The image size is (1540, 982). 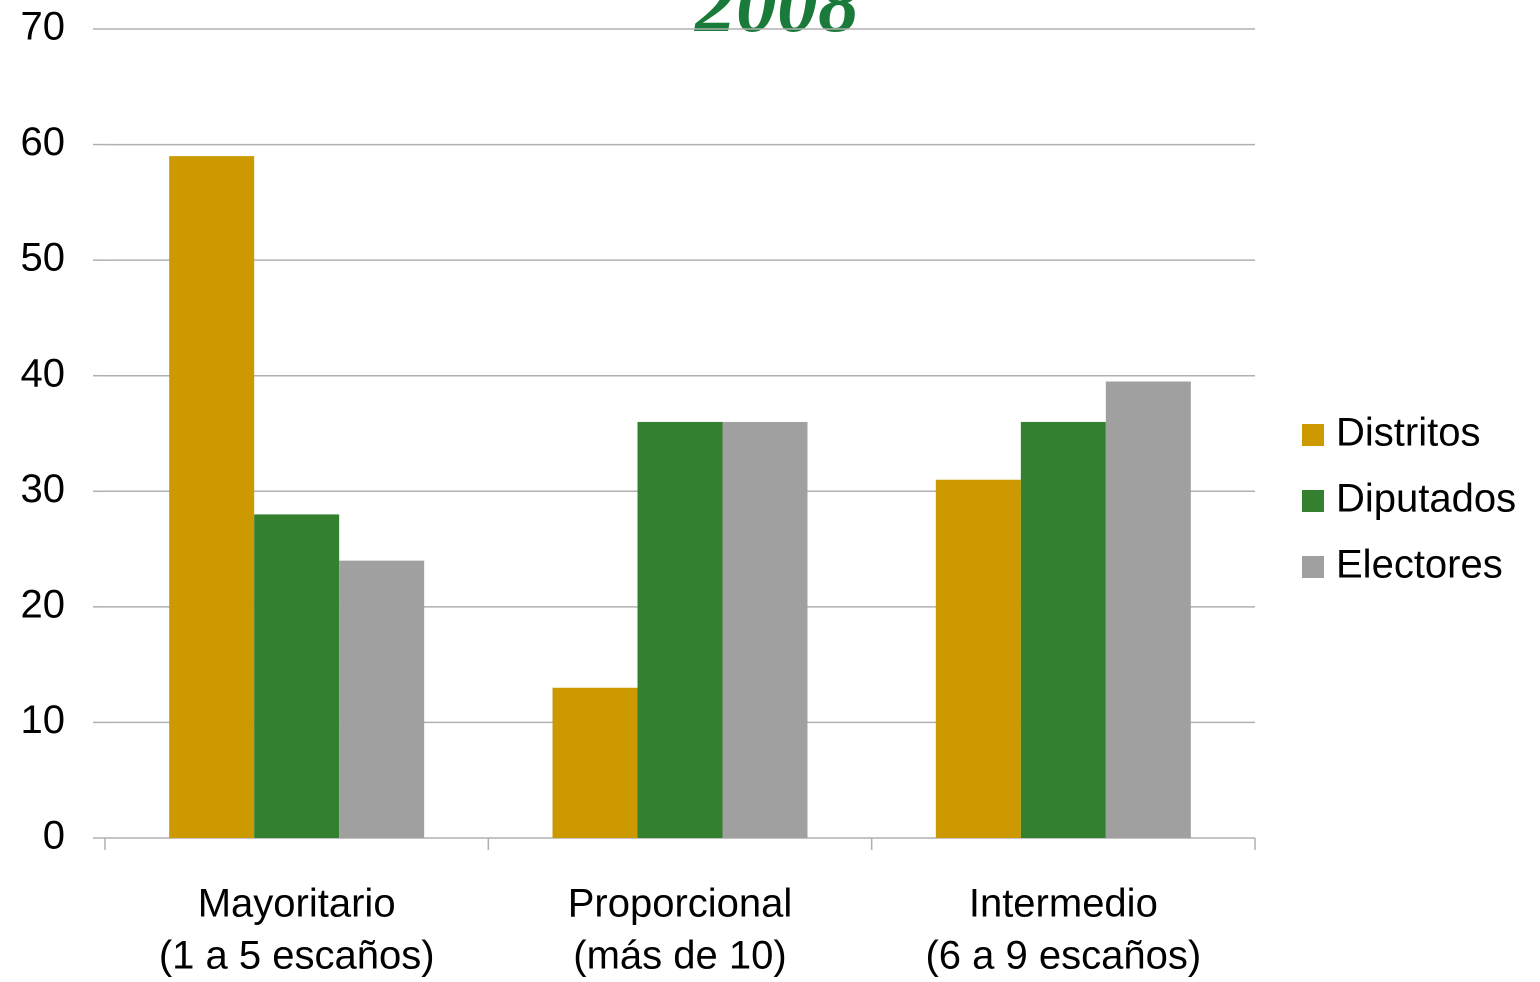 I want to click on chart-title: 2008, so click(x=776, y=24).